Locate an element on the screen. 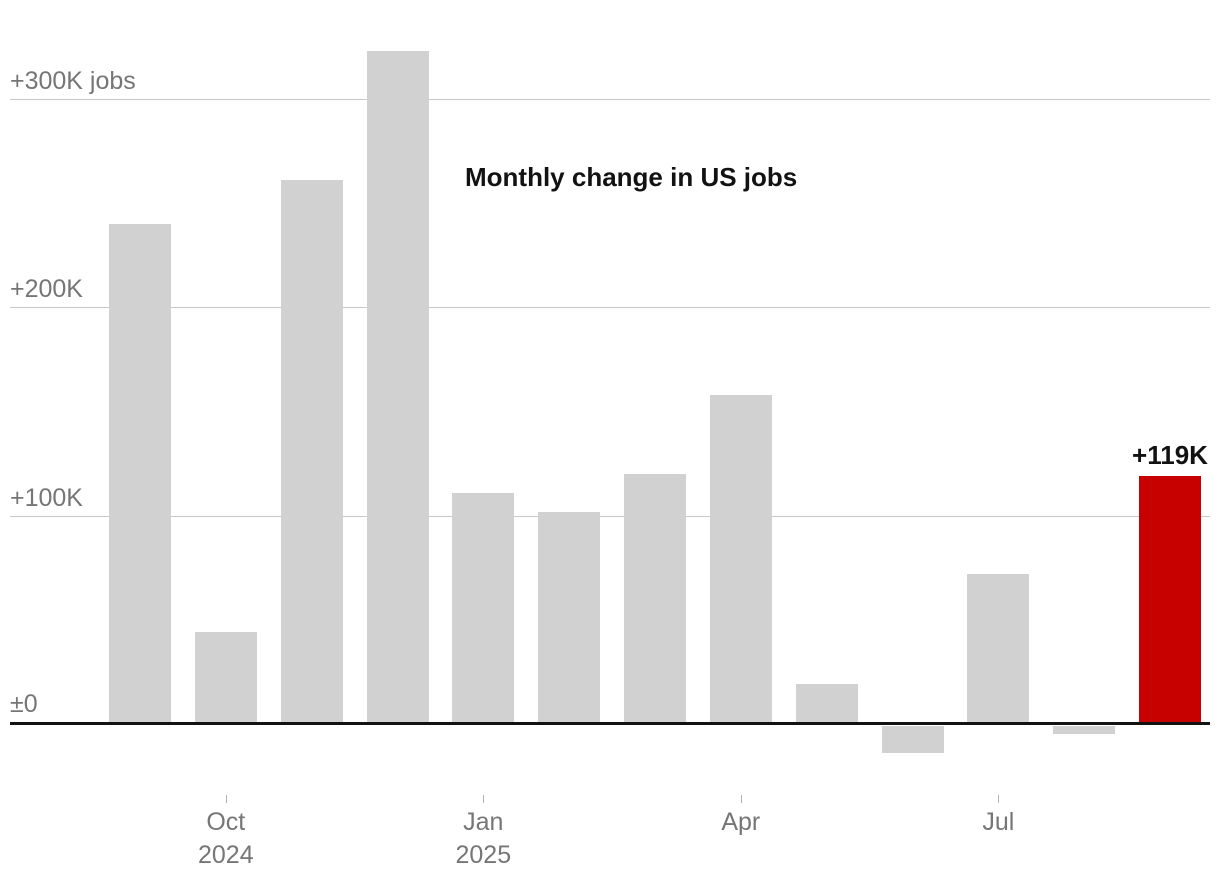  bar-oct-2024 is located at coordinates (225, 678).